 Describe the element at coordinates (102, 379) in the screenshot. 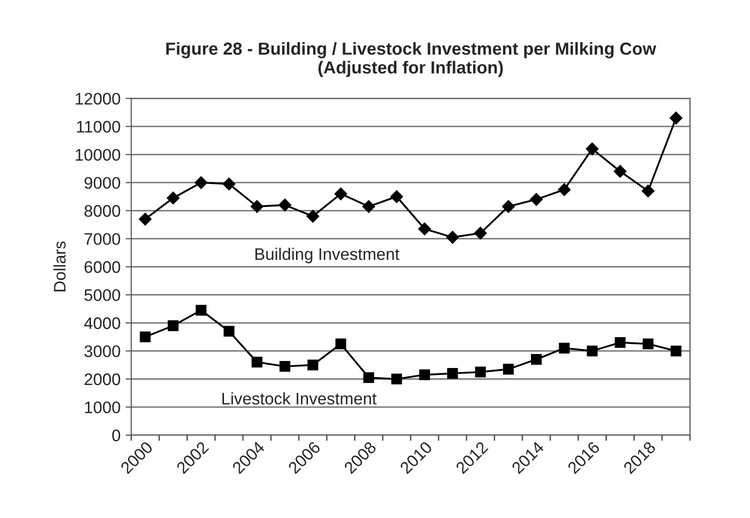

I see `y-tick-label: 2000` at that location.